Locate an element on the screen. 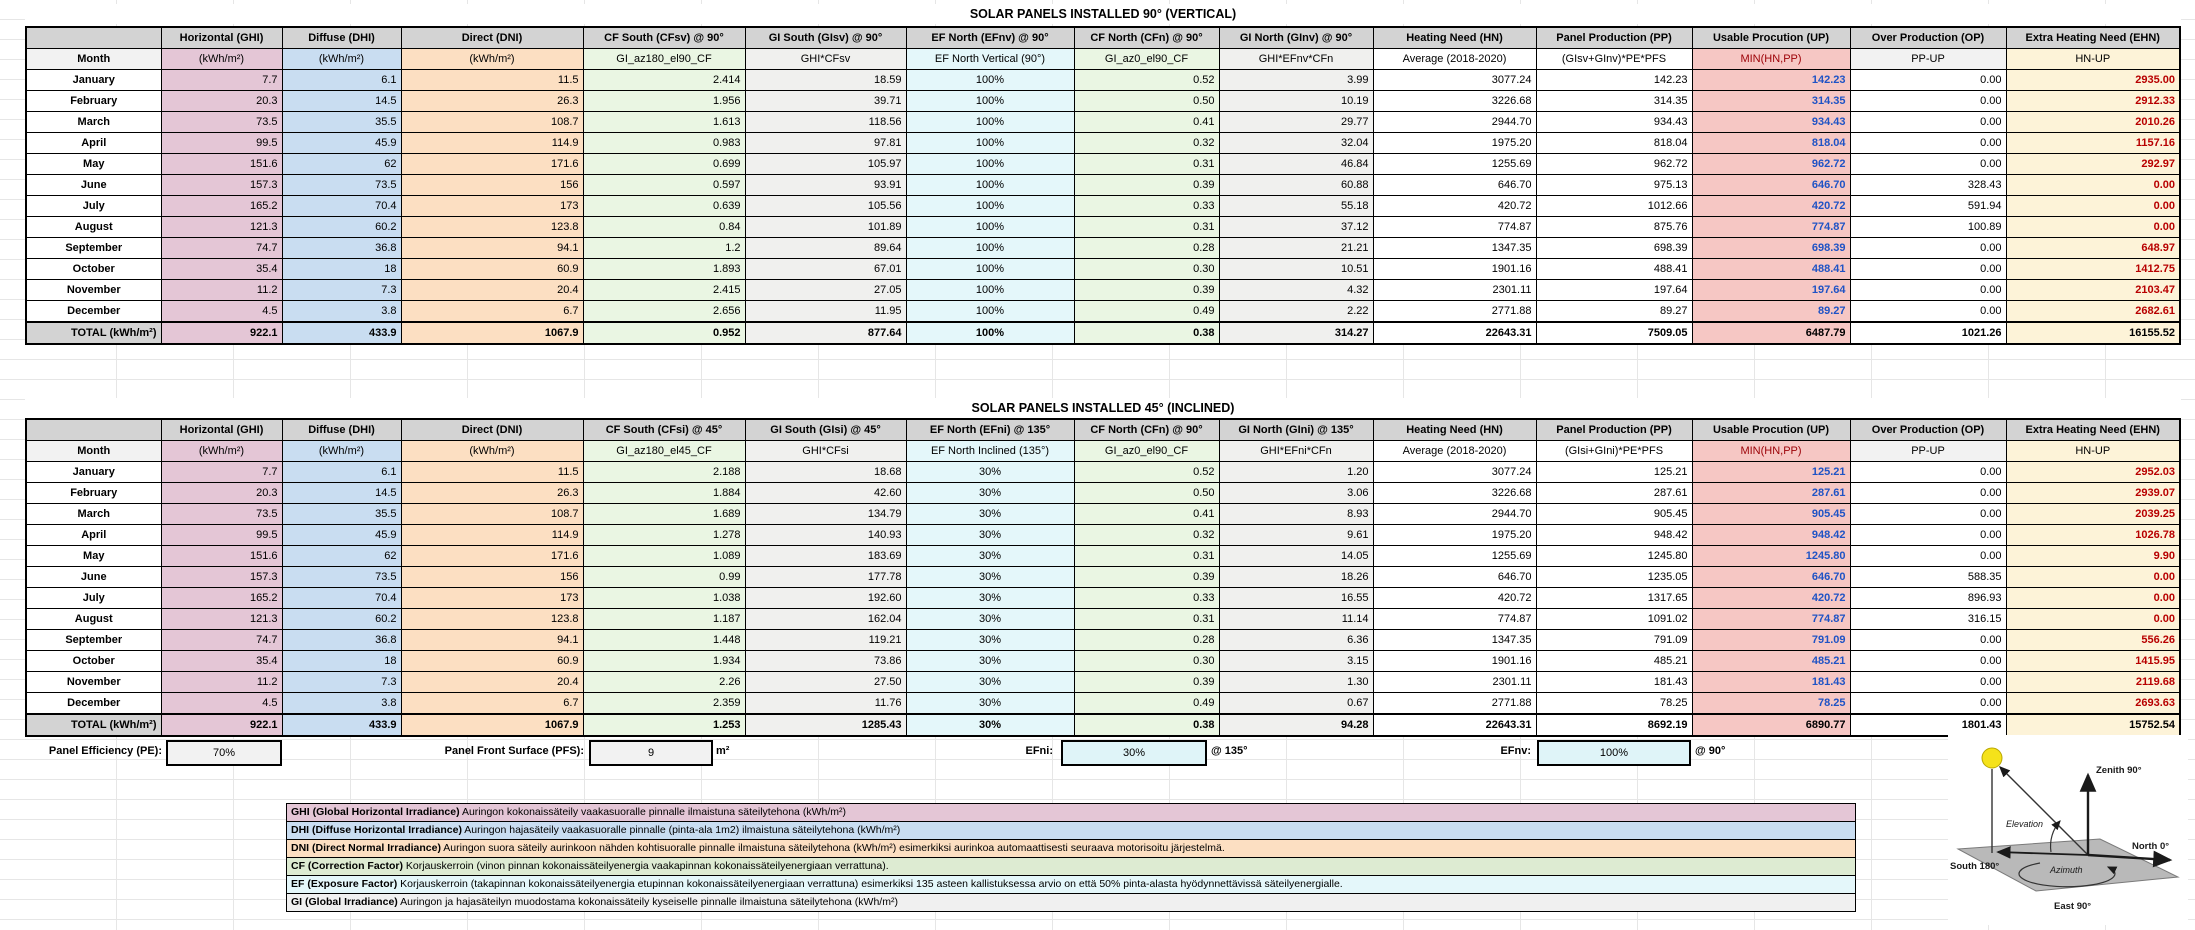 This screenshot has height=930, width=2195. month-cell: September is located at coordinates (93, 248).